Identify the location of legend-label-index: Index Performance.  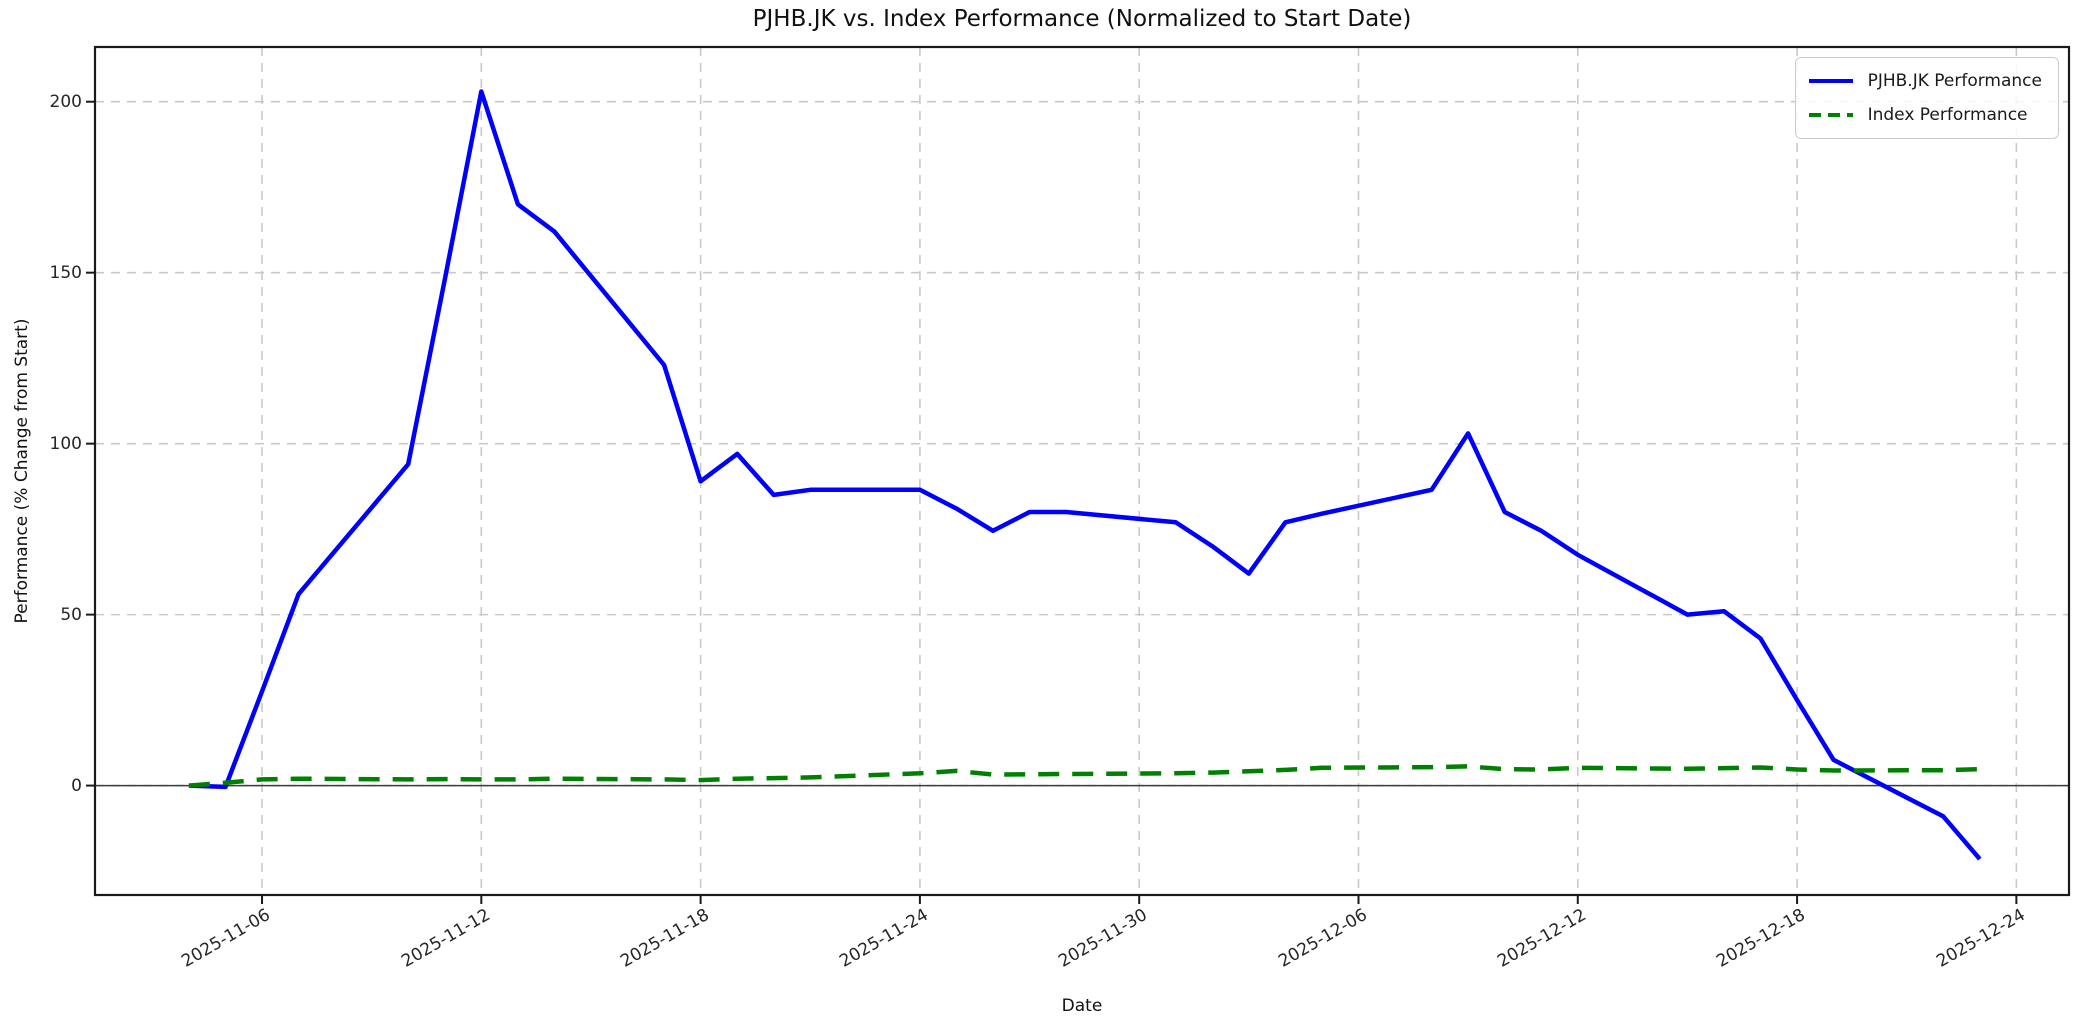
(1947, 115).